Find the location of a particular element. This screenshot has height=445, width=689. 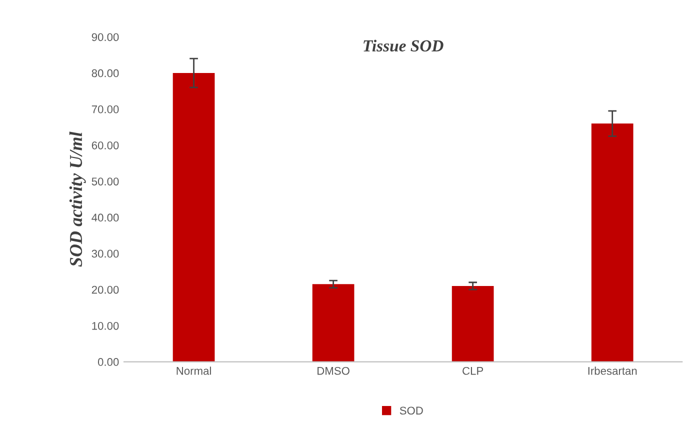

y-tick-label: 30.00 is located at coordinates (105, 254).